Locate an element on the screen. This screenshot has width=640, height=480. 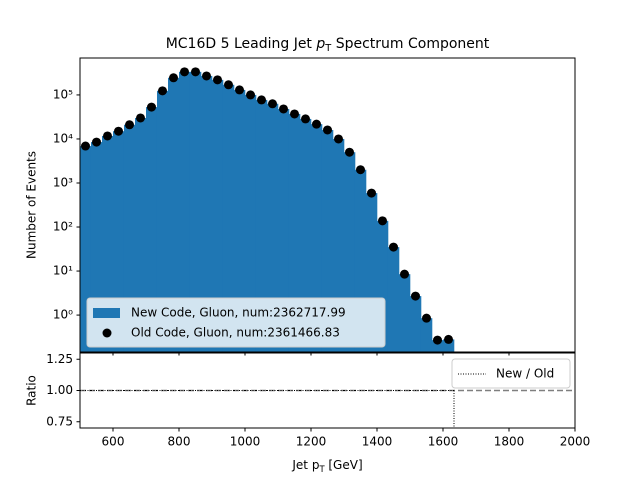
y-tick-label: 10⁰ is located at coordinates (63, 315).